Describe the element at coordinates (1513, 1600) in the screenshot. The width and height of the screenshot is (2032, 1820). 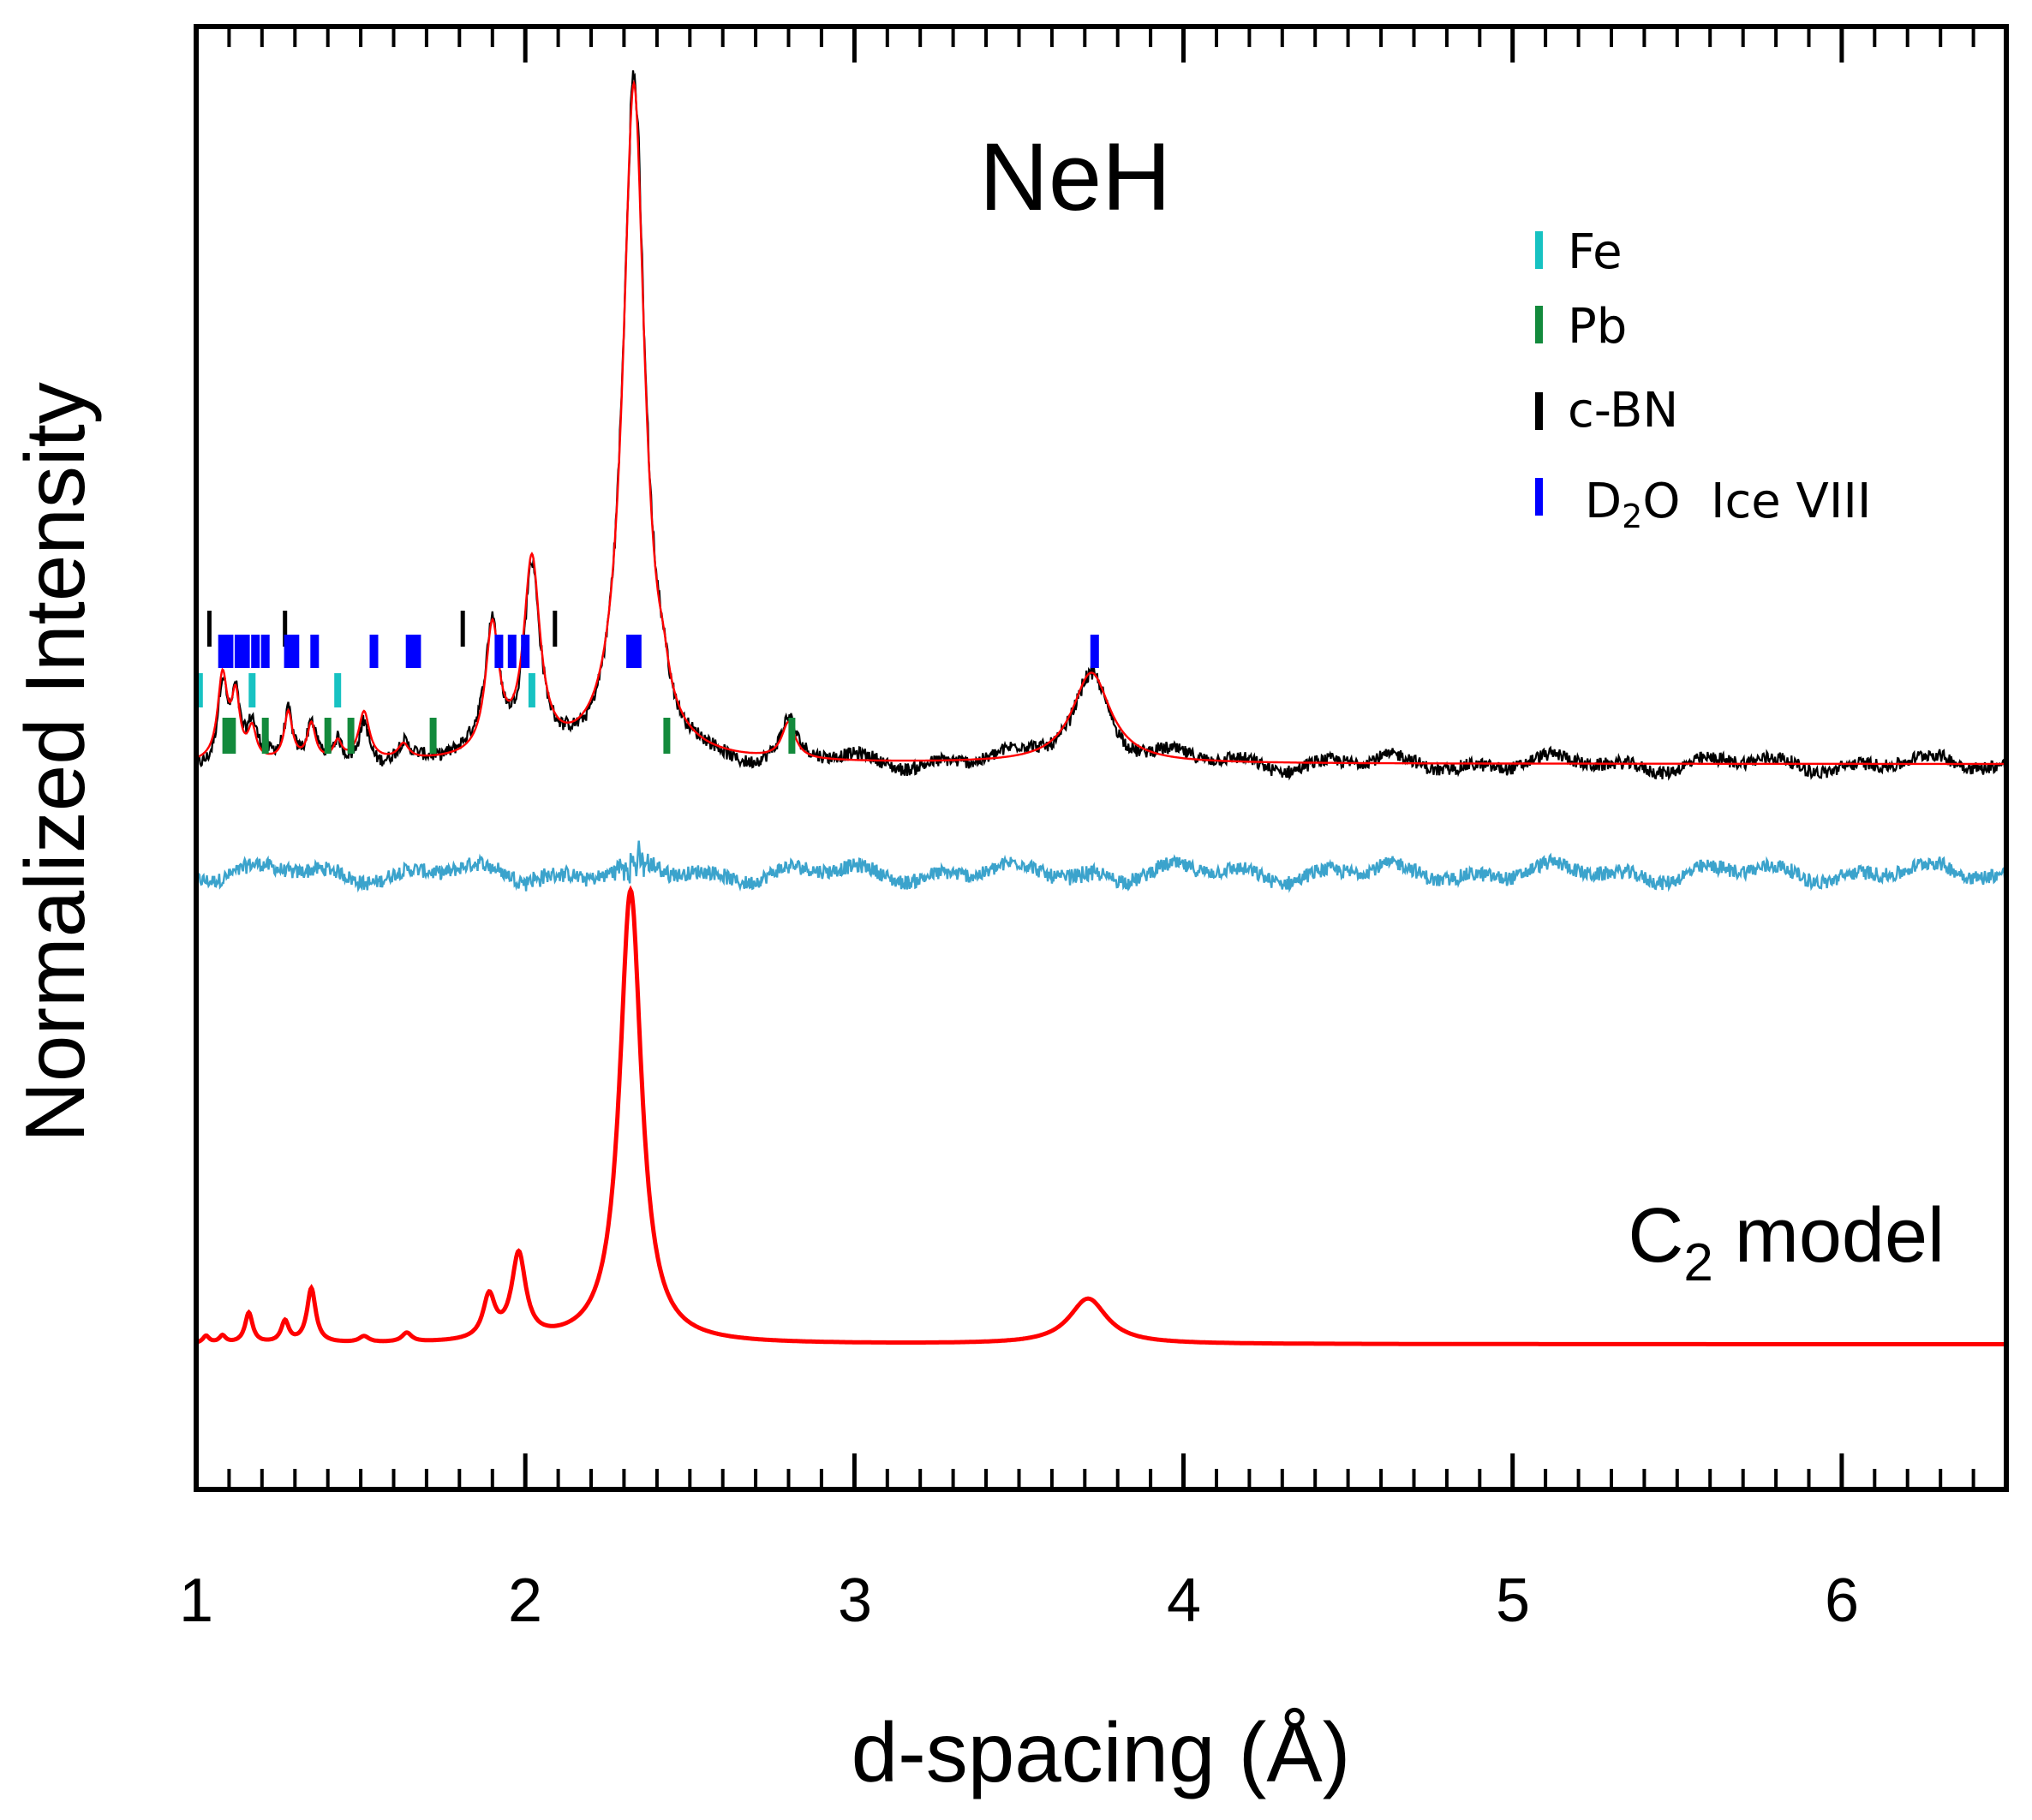
I see `x-tick-label: 5` at that location.